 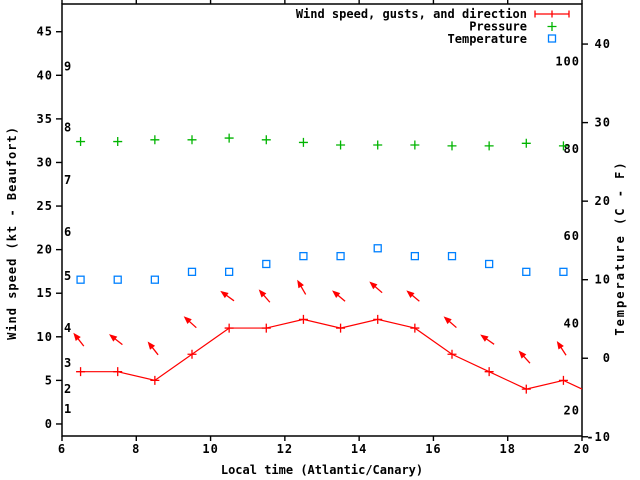 I want to click on legend-symbols, so click(x=552, y=26).